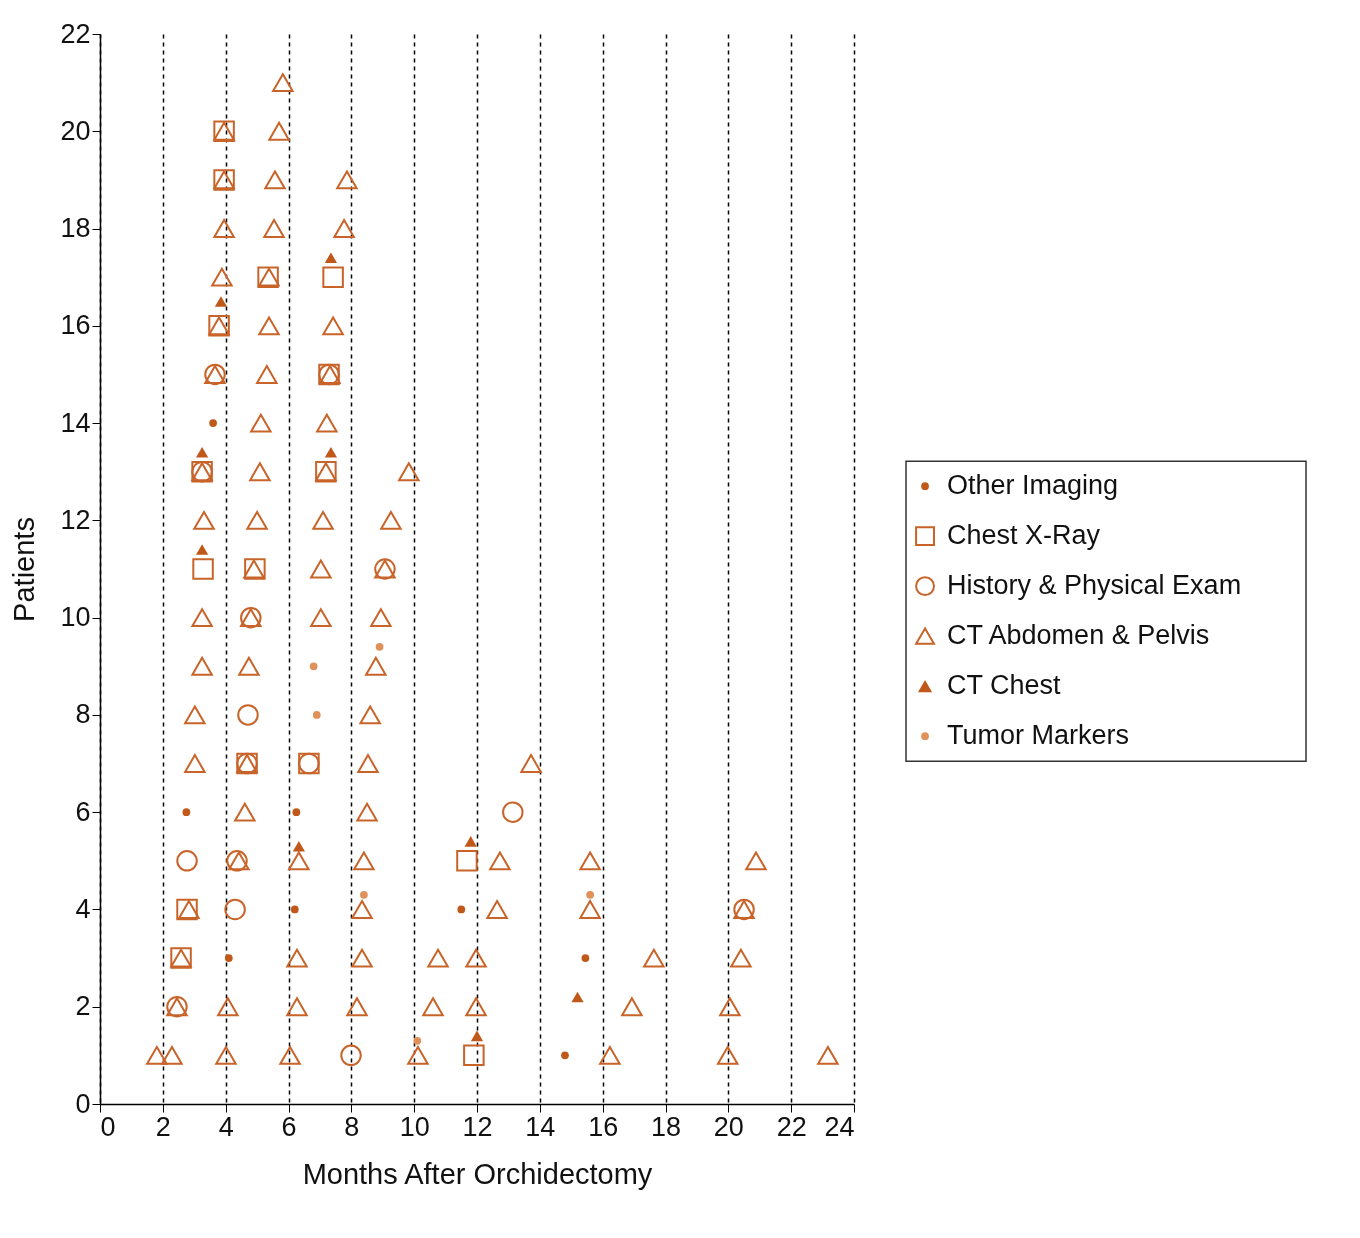 Image resolution: width=1360 pixels, height=1238 pixels. What do you see at coordinates (83, 1103) in the screenshot?
I see `y-tick-label: 0` at bounding box center [83, 1103].